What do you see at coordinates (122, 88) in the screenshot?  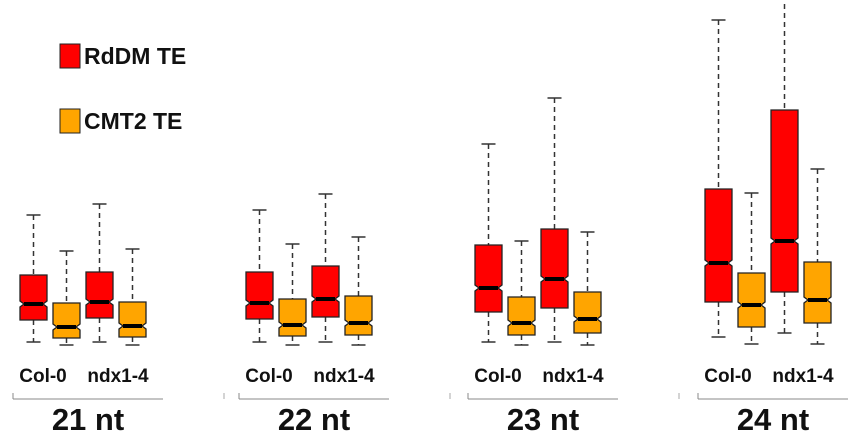 I see `legend: RdDM TE CMT2 TE` at bounding box center [122, 88].